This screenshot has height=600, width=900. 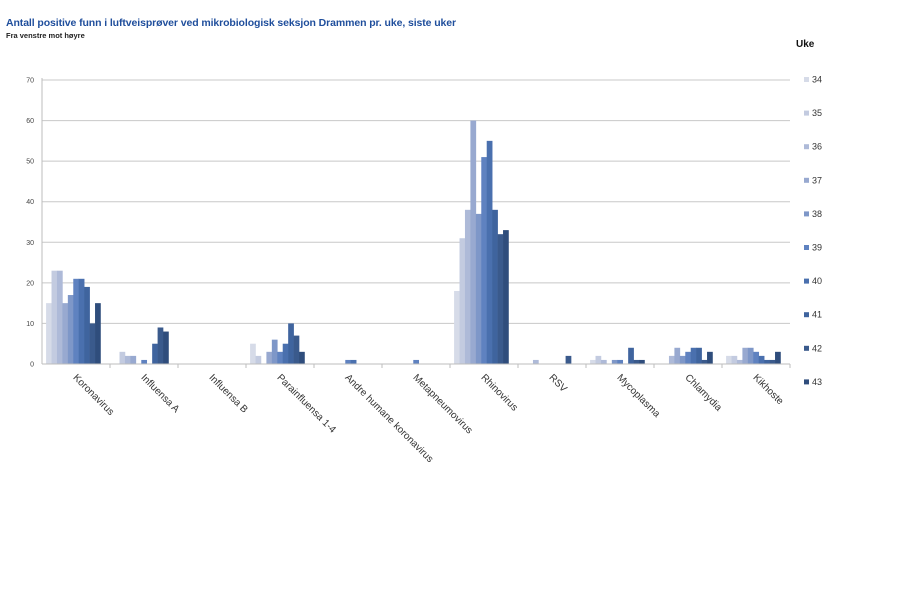 What do you see at coordinates (817, 147) in the screenshot?
I see `legend-item-label: 36` at bounding box center [817, 147].